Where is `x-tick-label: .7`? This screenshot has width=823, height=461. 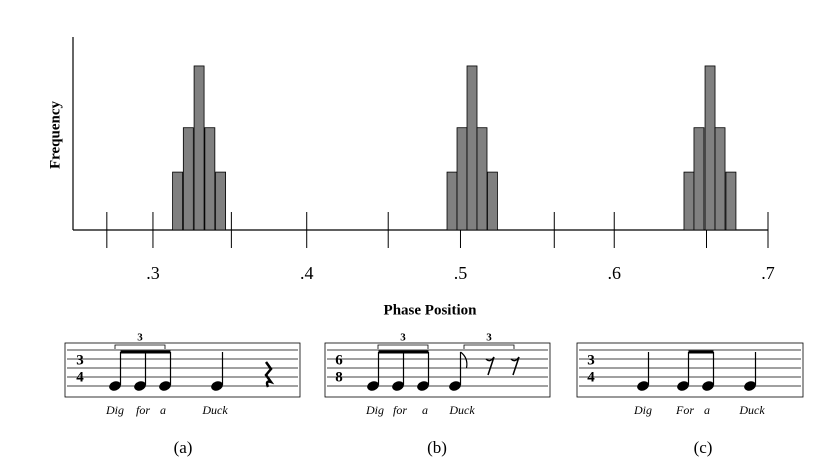
x-tick-label: .7 is located at coordinates (768, 273).